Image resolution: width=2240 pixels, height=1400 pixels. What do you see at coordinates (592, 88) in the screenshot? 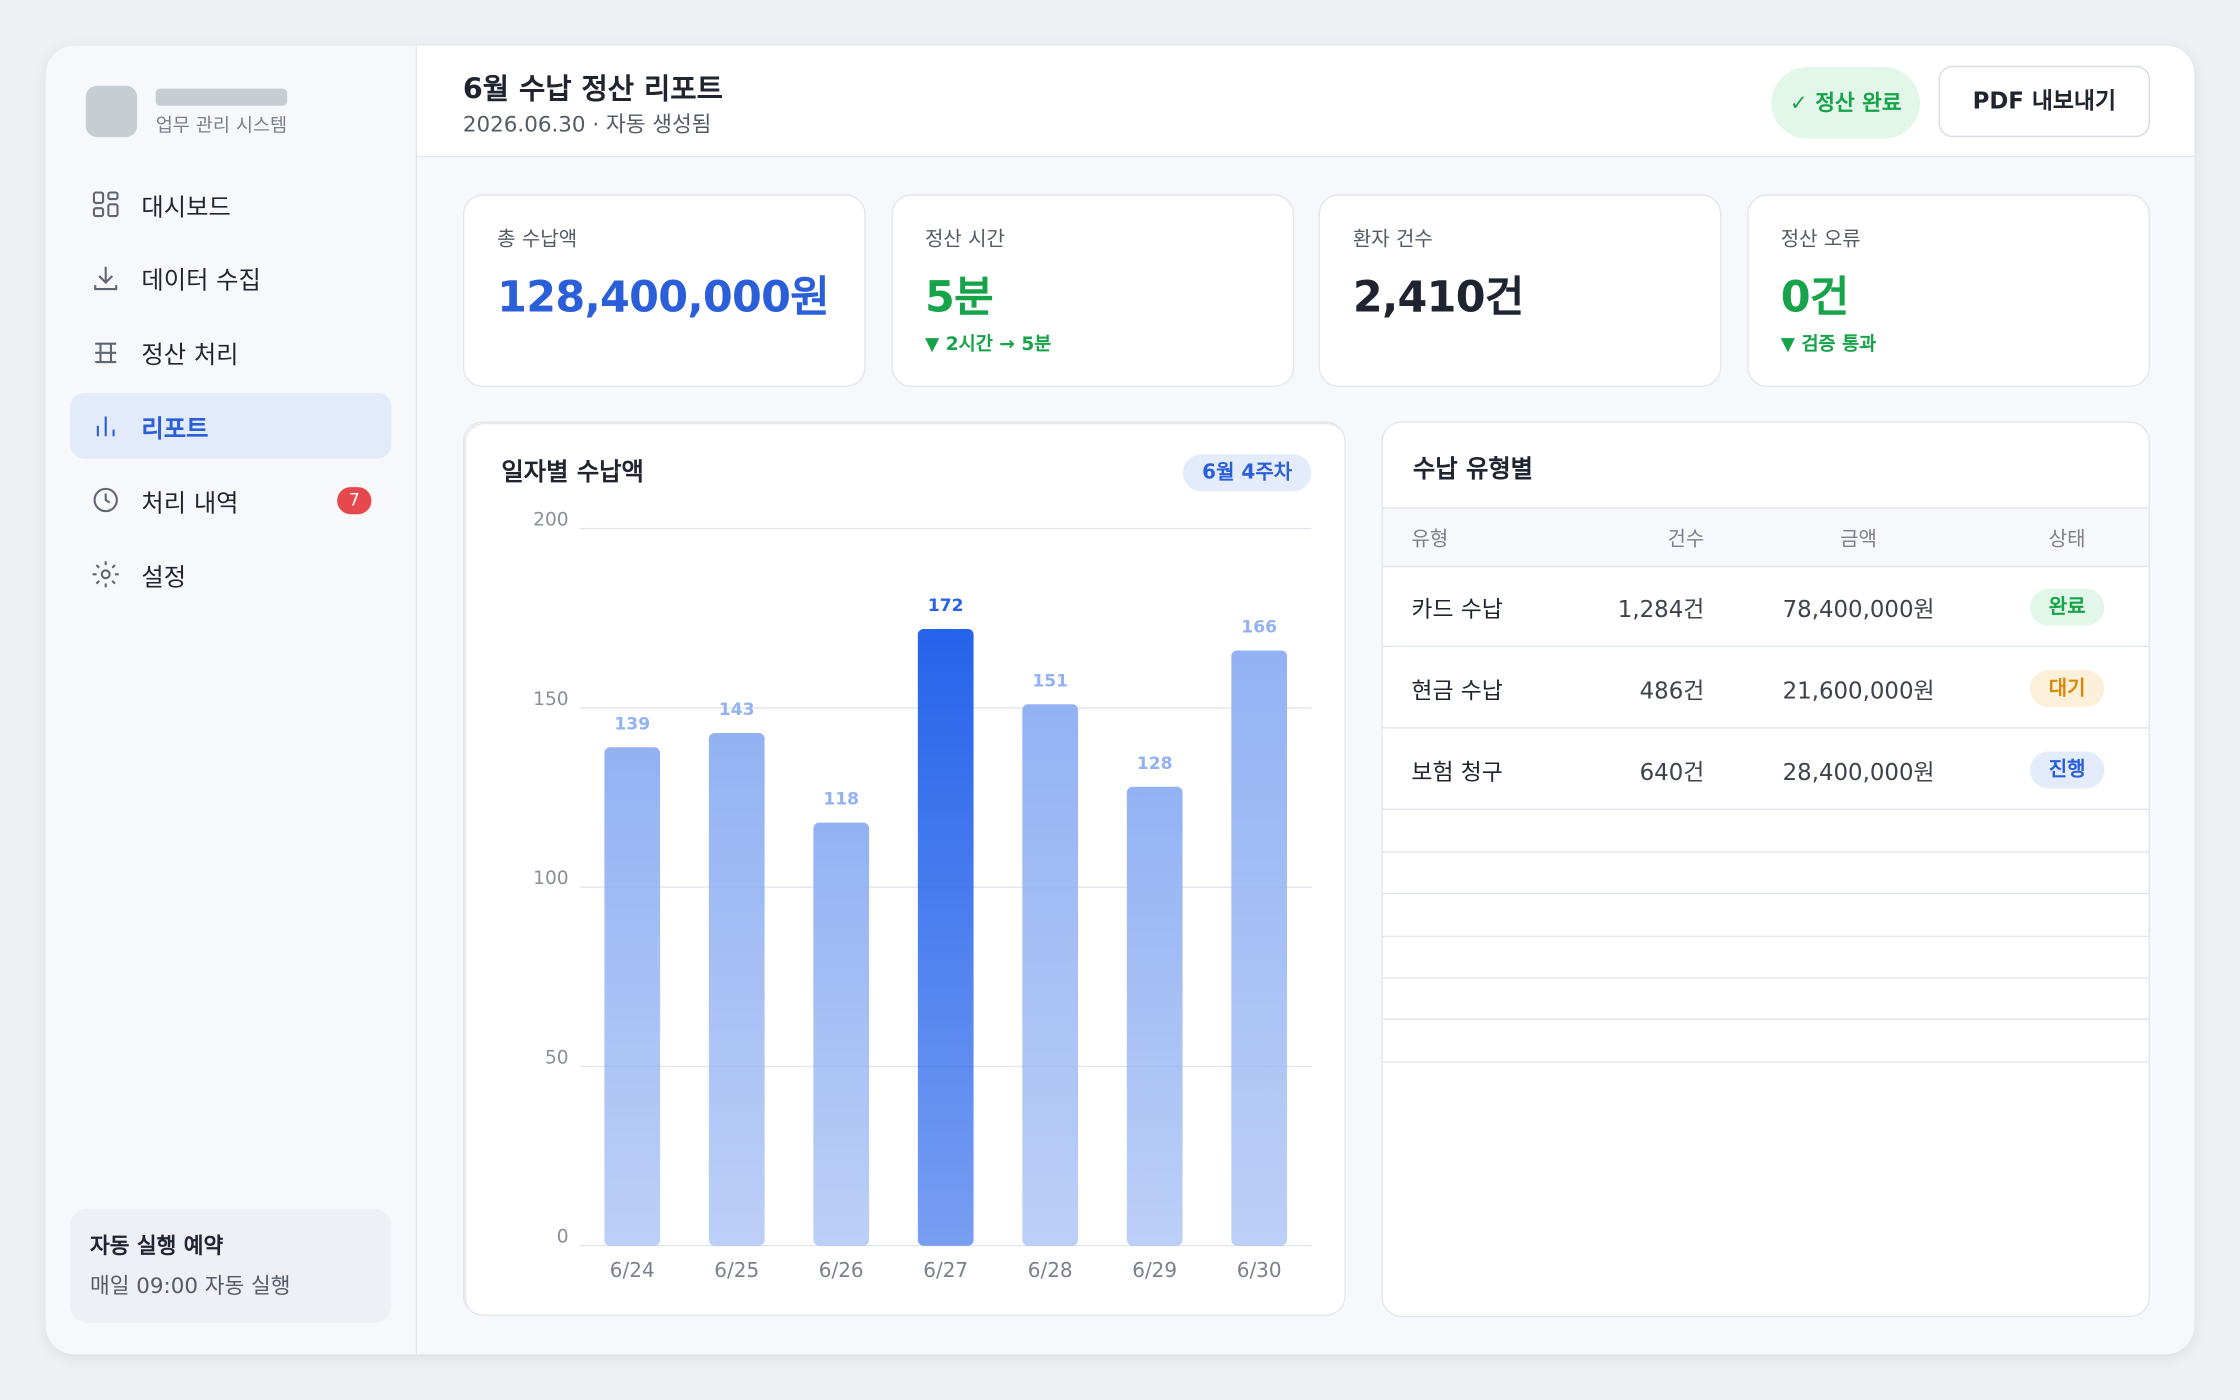
I see `page-title: 6월 수납 정산 리포트` at bounding box center [592, 88].